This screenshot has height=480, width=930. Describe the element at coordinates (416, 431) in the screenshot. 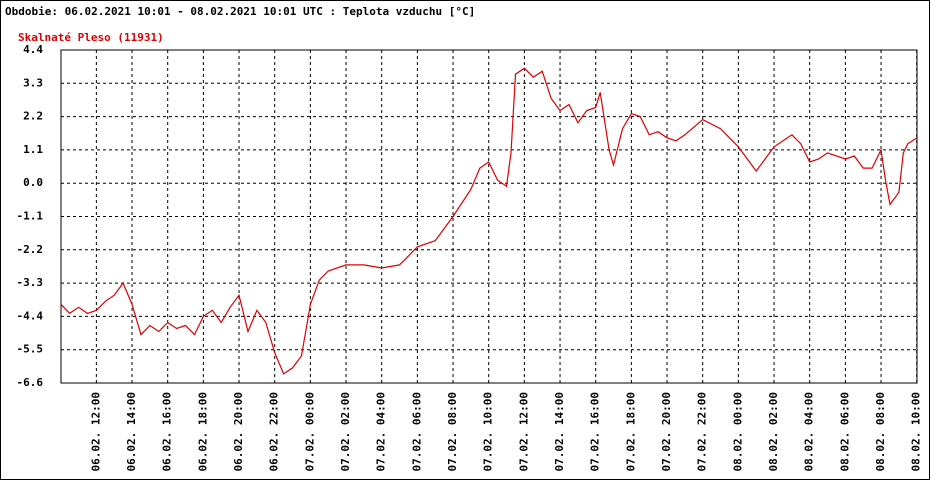

I see `x-tick-label: 07.02. 06:00` at that location.